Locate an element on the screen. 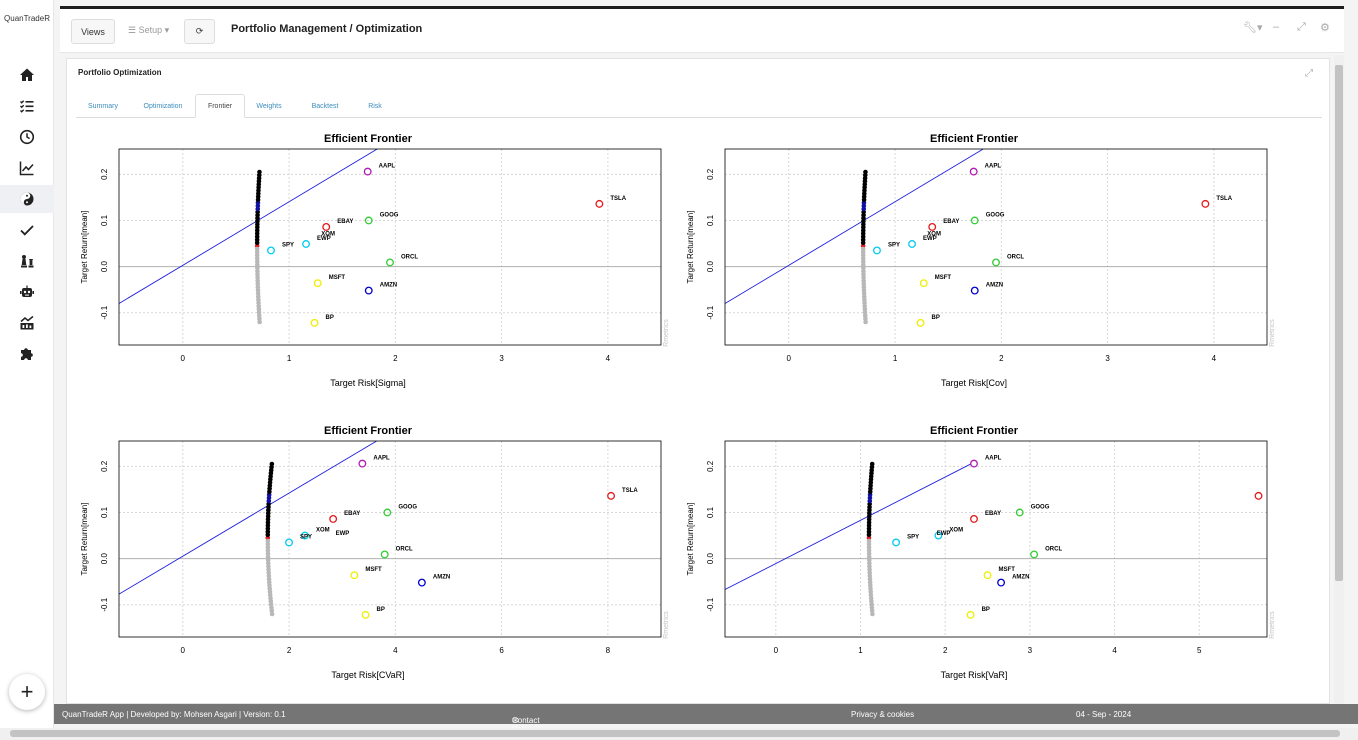  horizontal-scrollbar is located at coordinates (679, 734).